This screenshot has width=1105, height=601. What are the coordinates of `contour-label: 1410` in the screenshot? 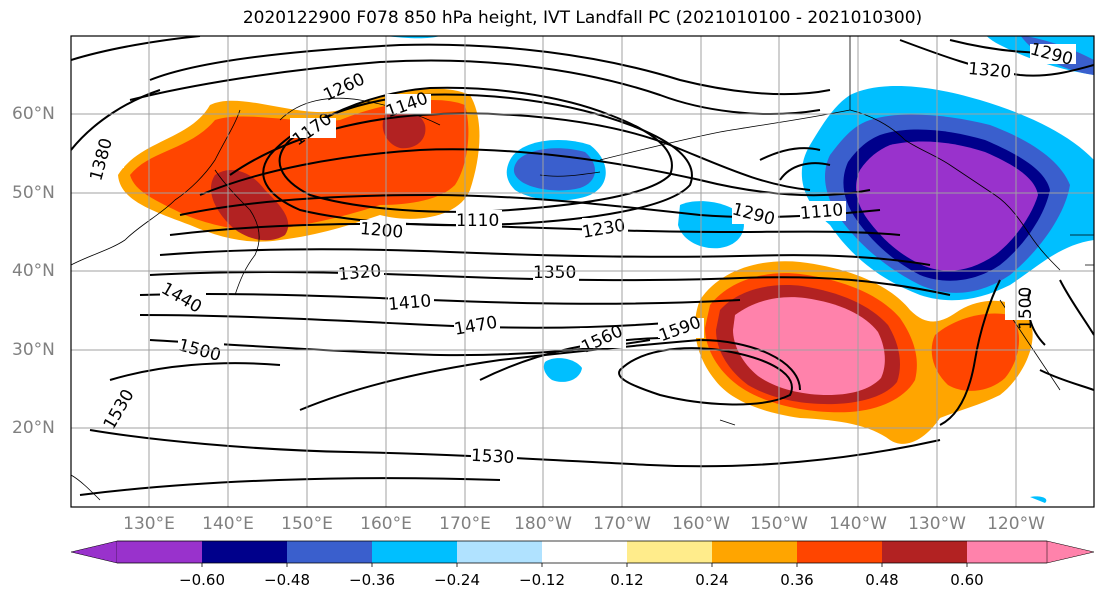 It's located at (409, 303).